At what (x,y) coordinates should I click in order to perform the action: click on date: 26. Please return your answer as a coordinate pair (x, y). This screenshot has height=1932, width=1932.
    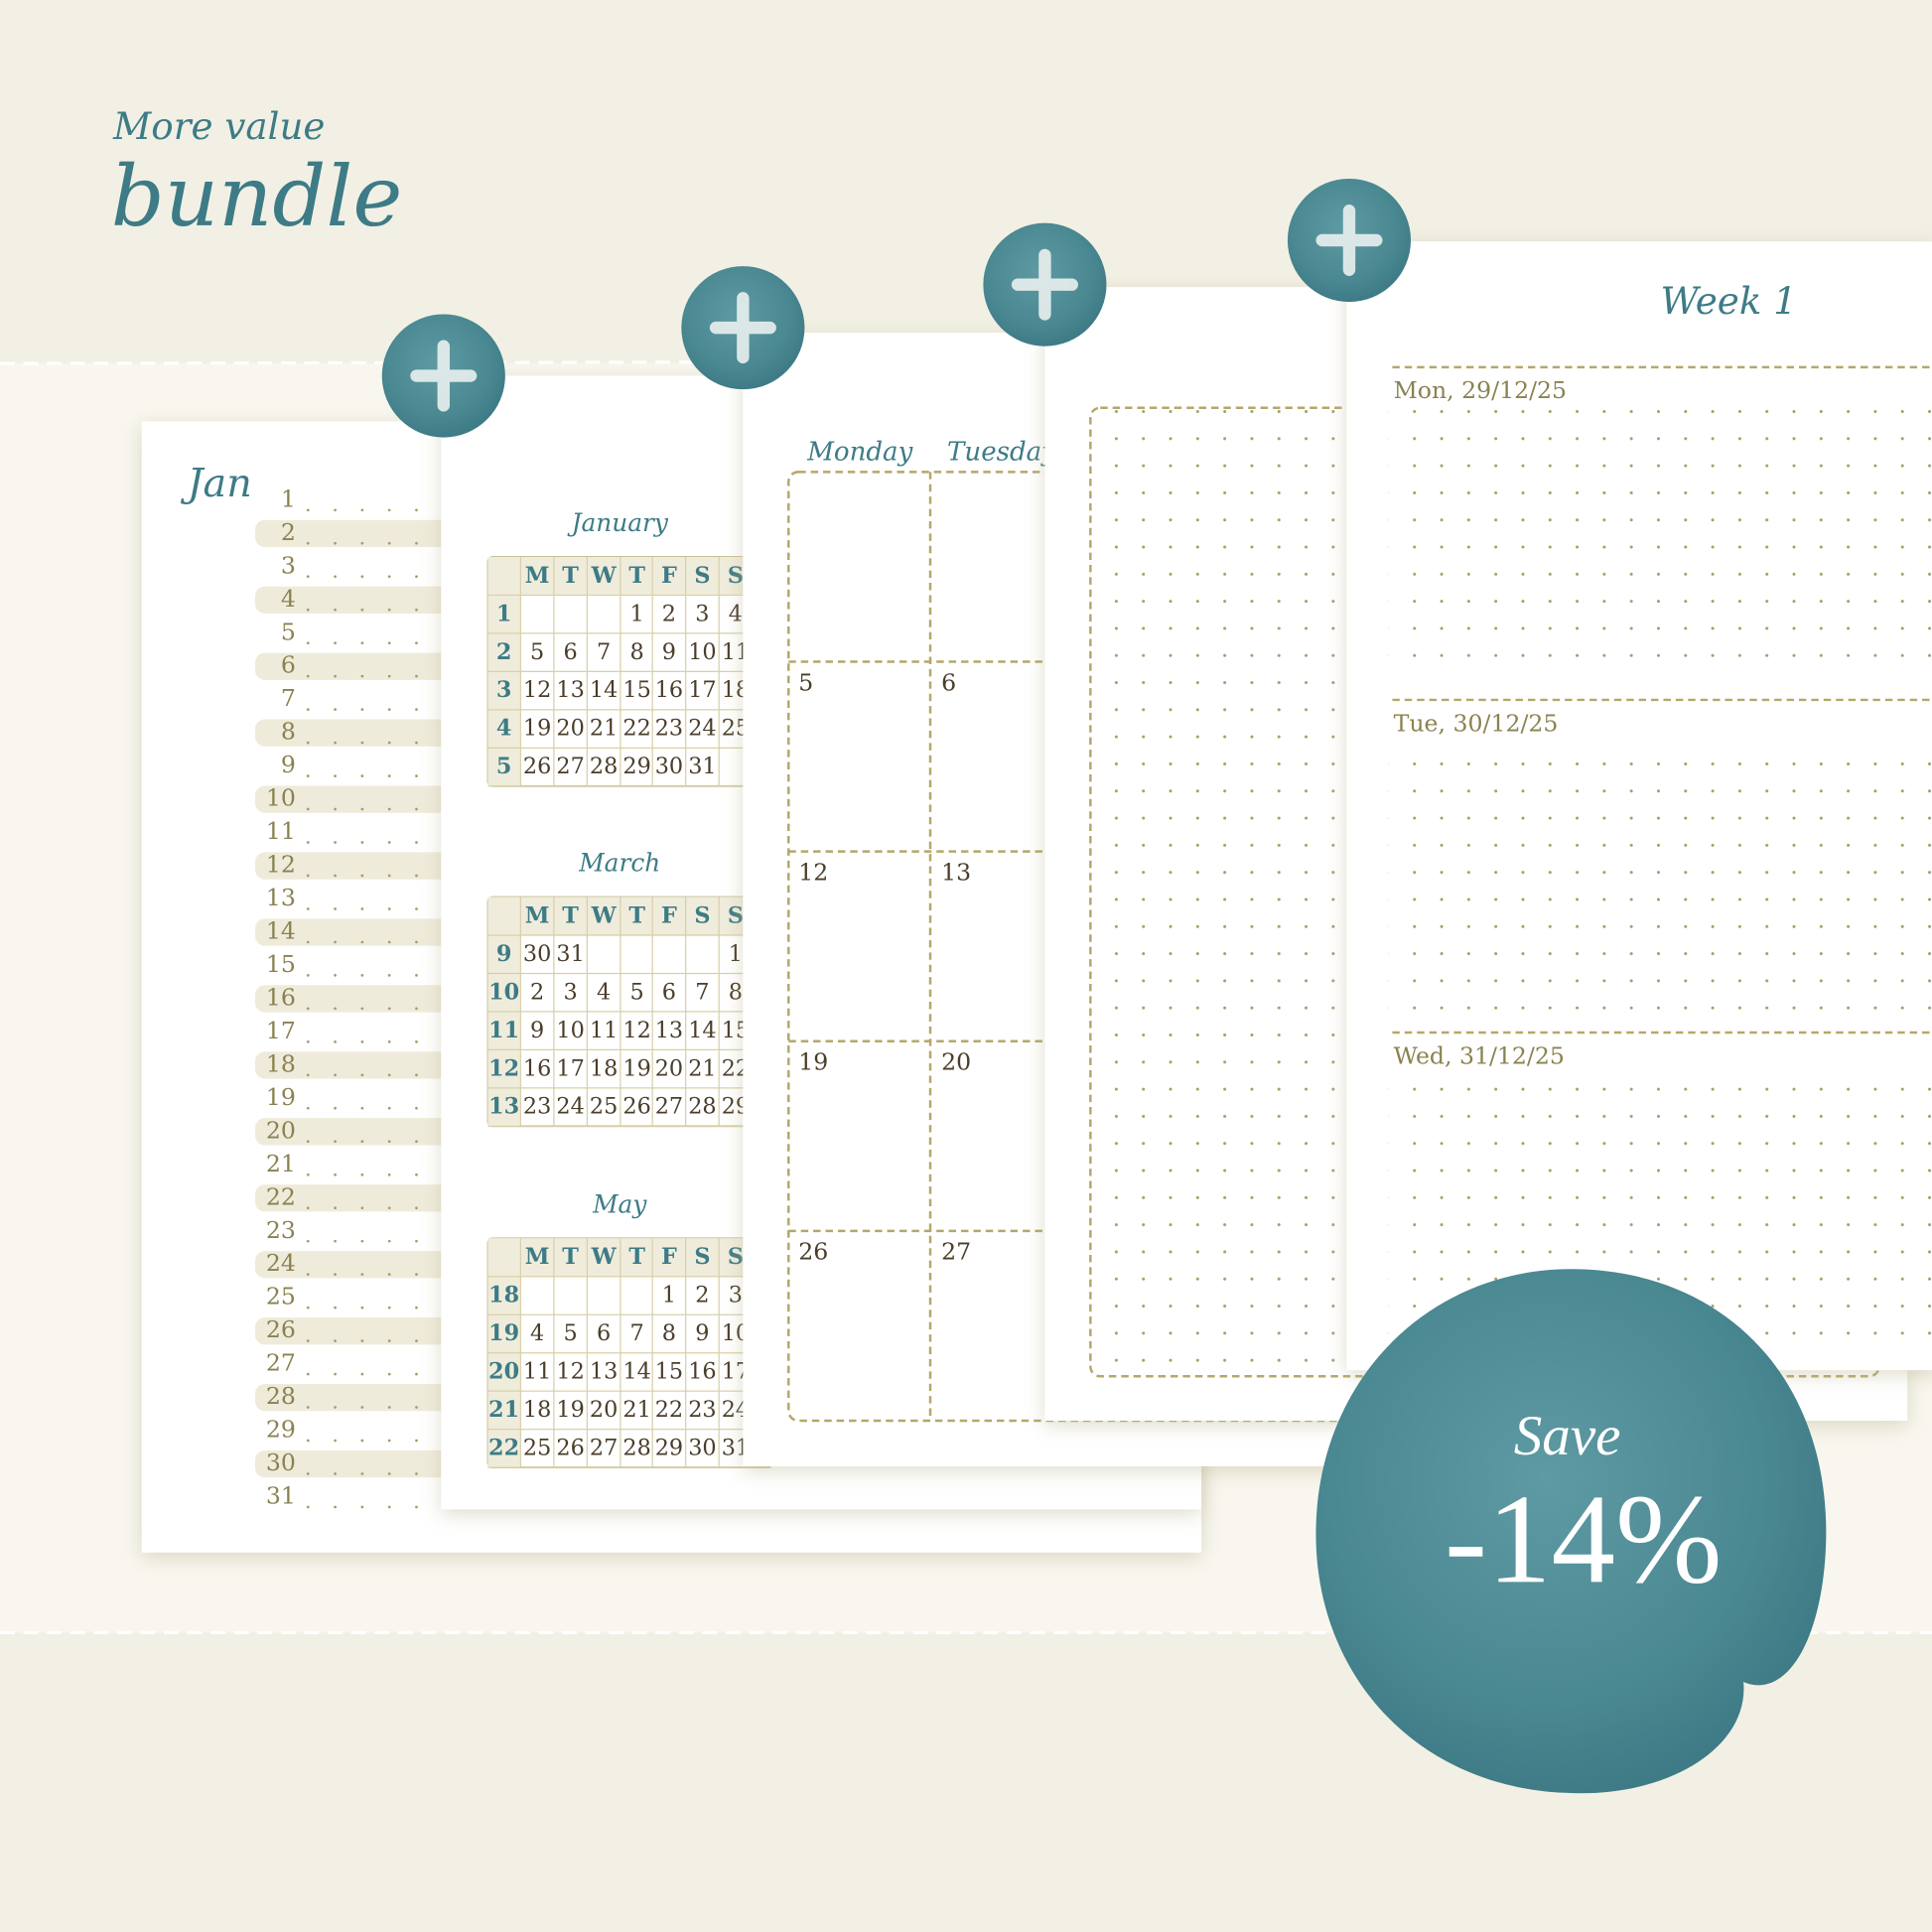
    Looking at the image, I should click on (570, 1448).